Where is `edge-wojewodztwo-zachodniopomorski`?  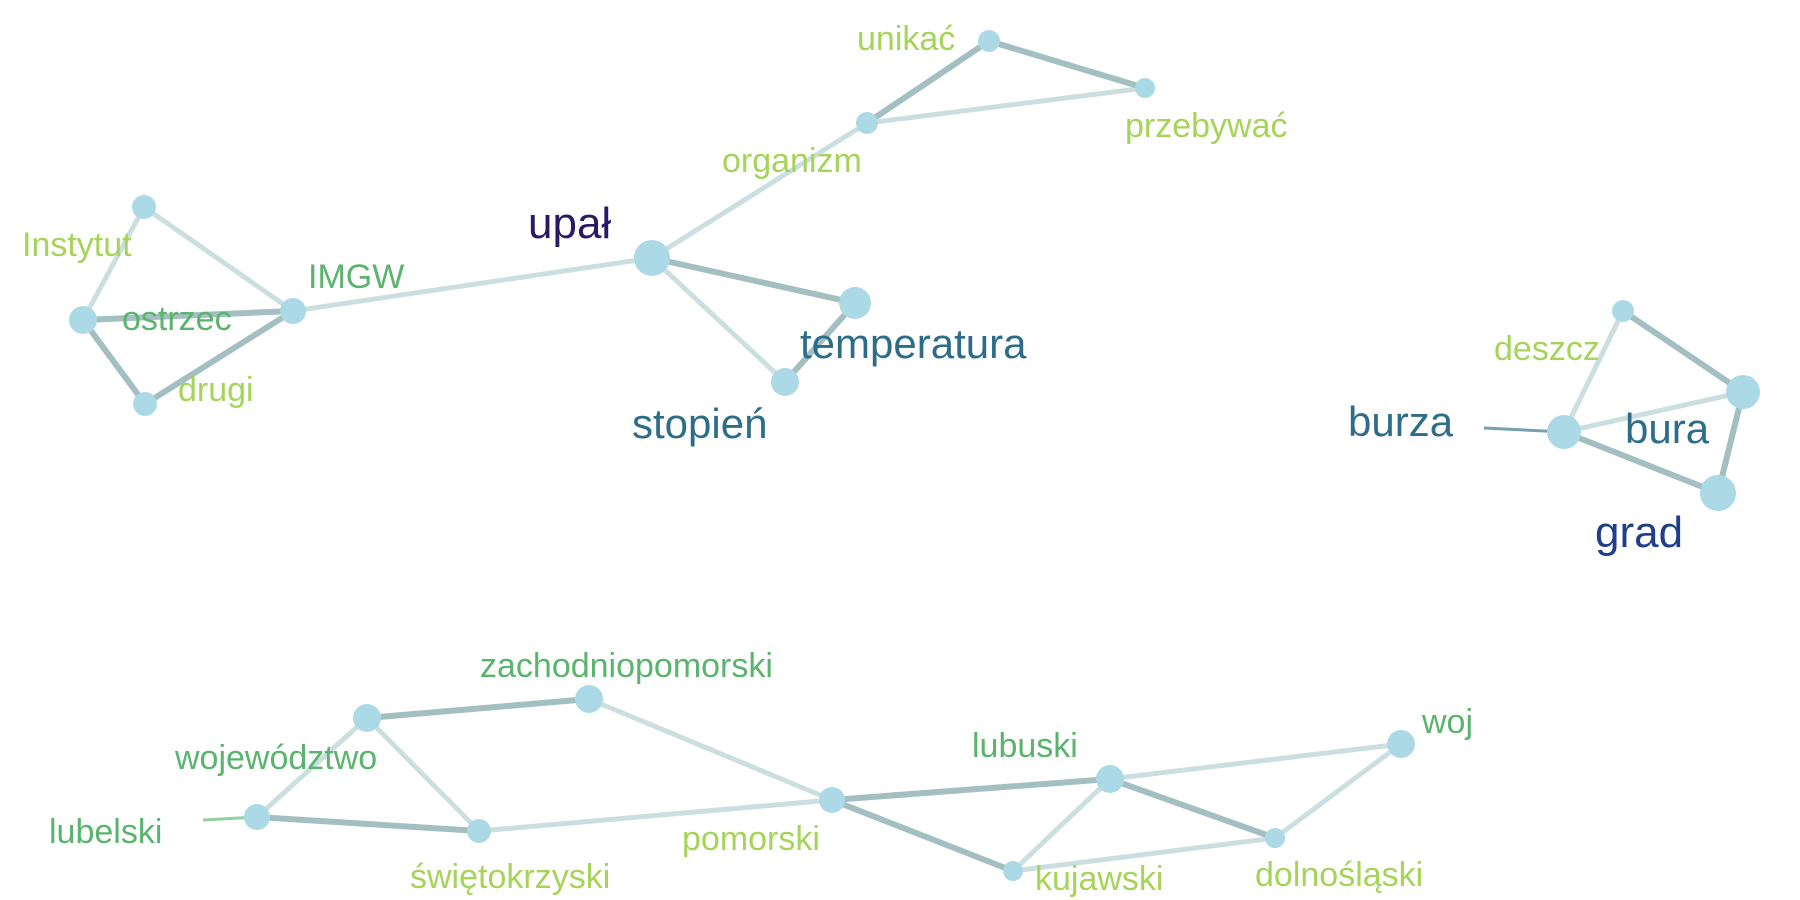 edge-wojewodztwo-zachodniopomorski is located at coordinates (478, 708).